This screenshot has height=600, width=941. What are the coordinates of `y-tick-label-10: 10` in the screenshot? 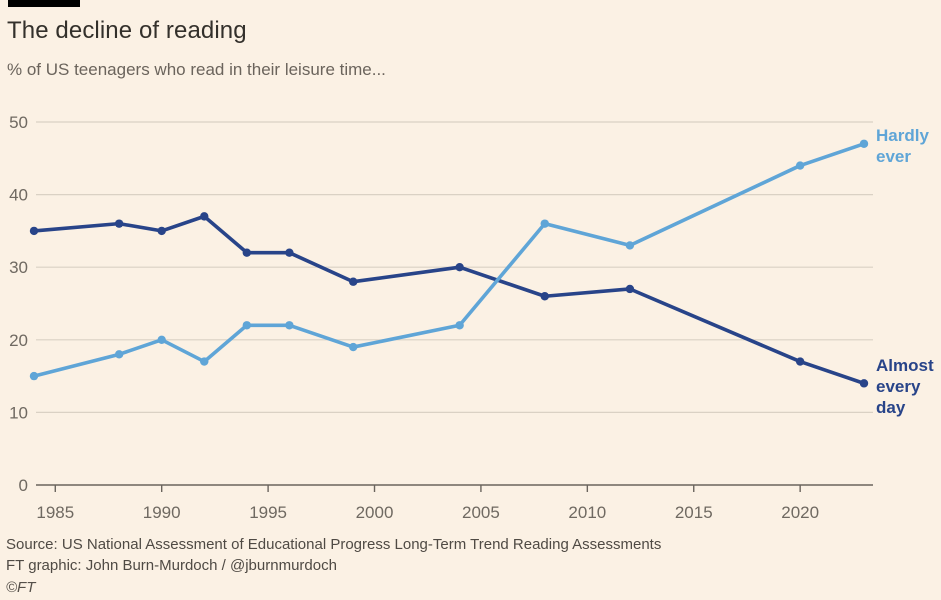 It's located at (18, 412).